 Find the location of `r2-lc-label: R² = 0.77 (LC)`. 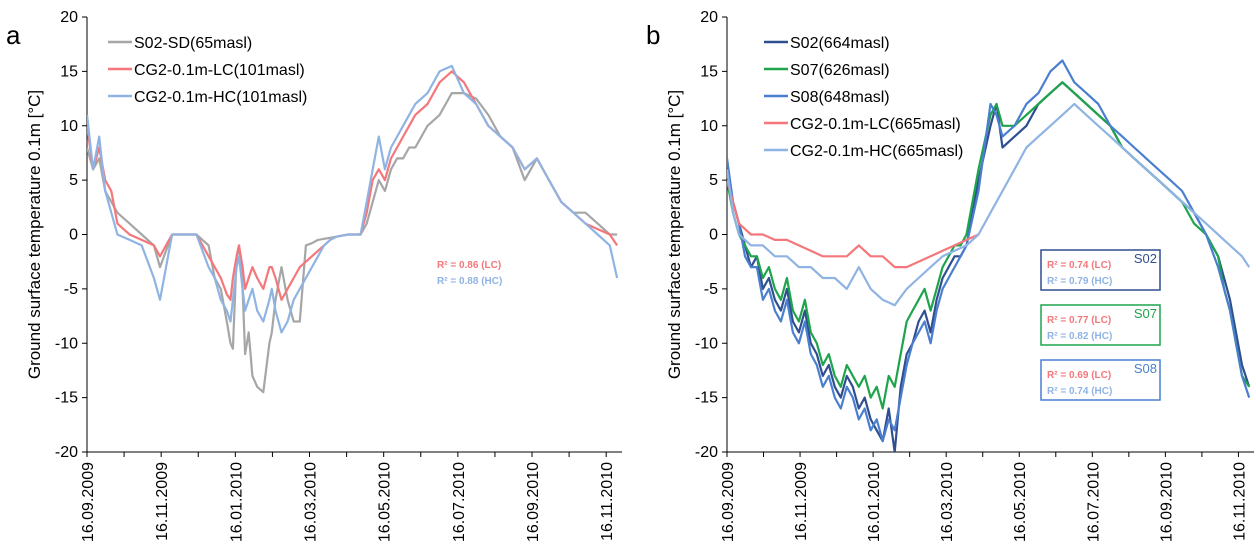

r2-lc-label: R² = 0.77 (LC) is located at coordinates (1079, 320).